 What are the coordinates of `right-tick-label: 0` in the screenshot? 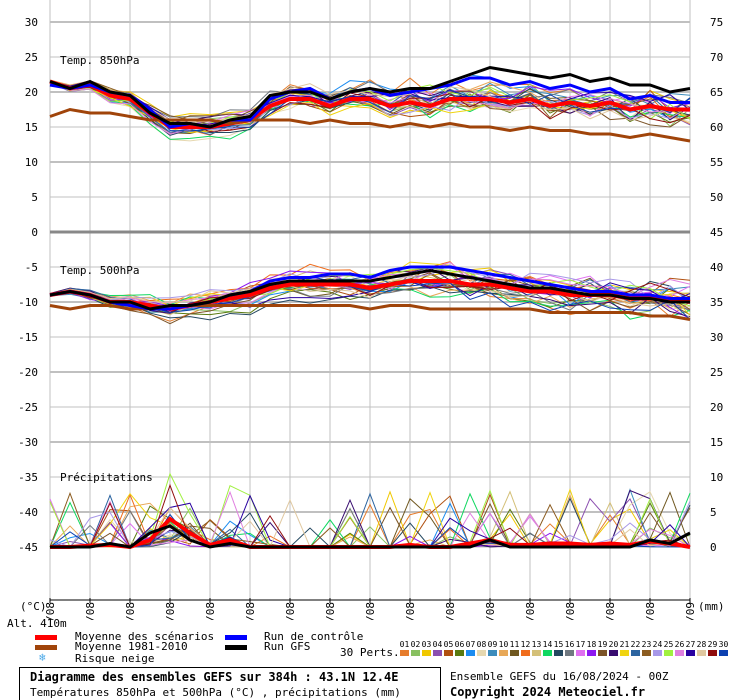 It's located at (713, 547).